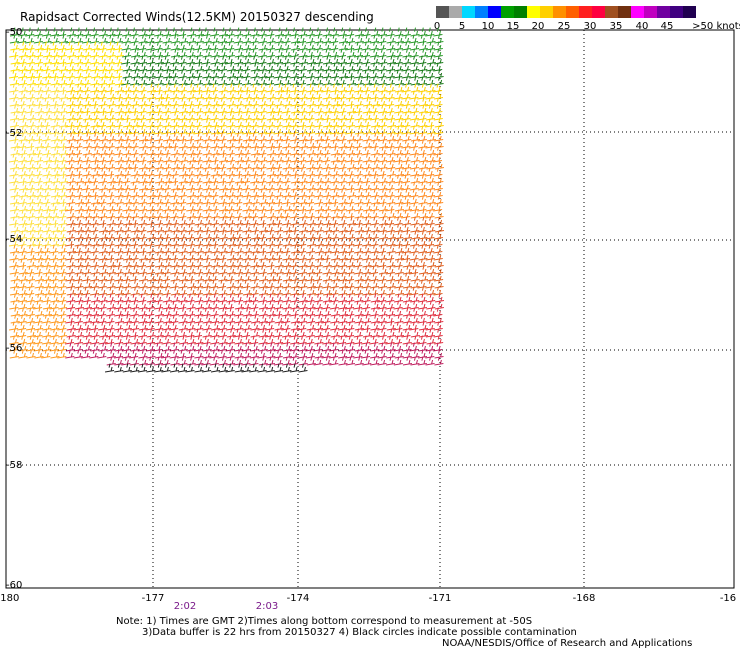  I want to click on lat-label: -54, so click(14, 239).